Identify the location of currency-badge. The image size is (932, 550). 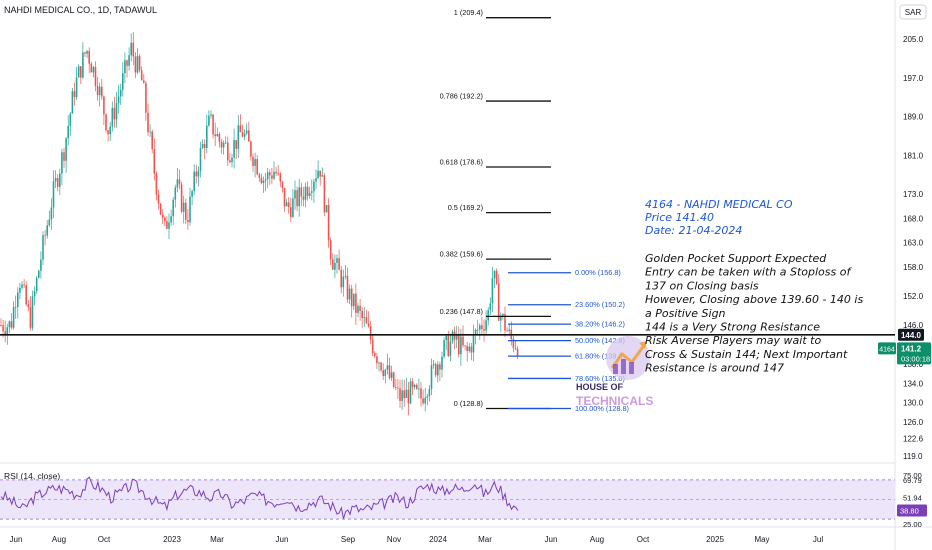
(913, 12).